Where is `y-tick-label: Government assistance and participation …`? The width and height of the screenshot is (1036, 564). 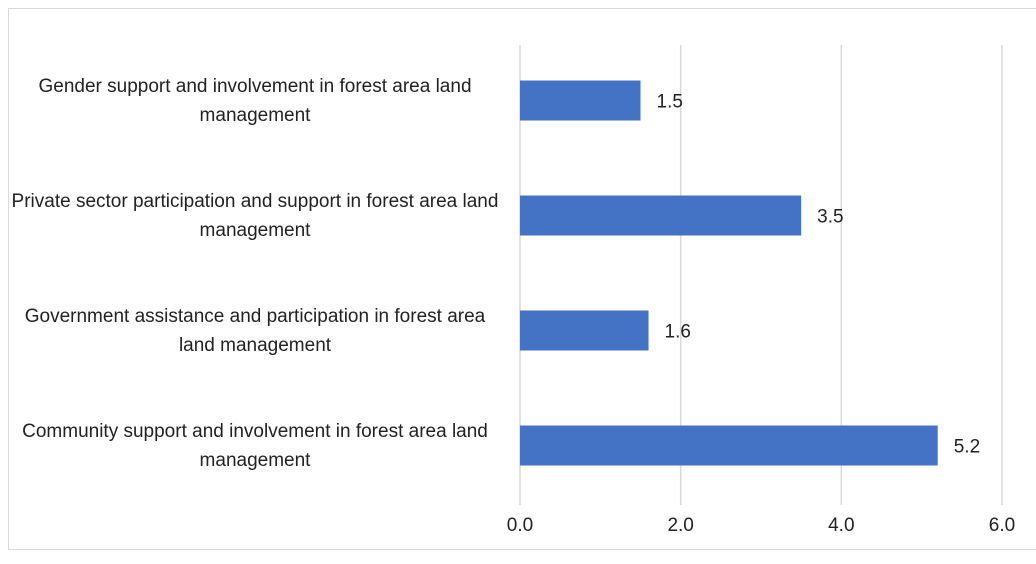
y-tick-label: Government assistance and participation … is located at coordinates (255, 330).